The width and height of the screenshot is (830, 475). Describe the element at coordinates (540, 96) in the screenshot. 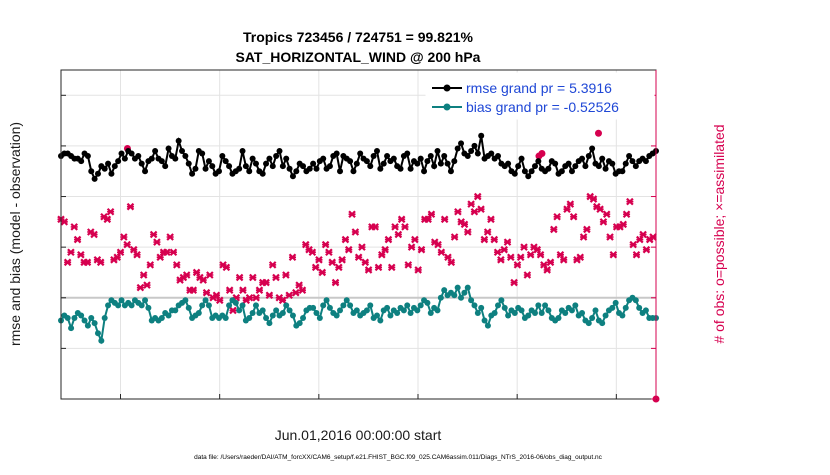

I see `legend-box` at that location.